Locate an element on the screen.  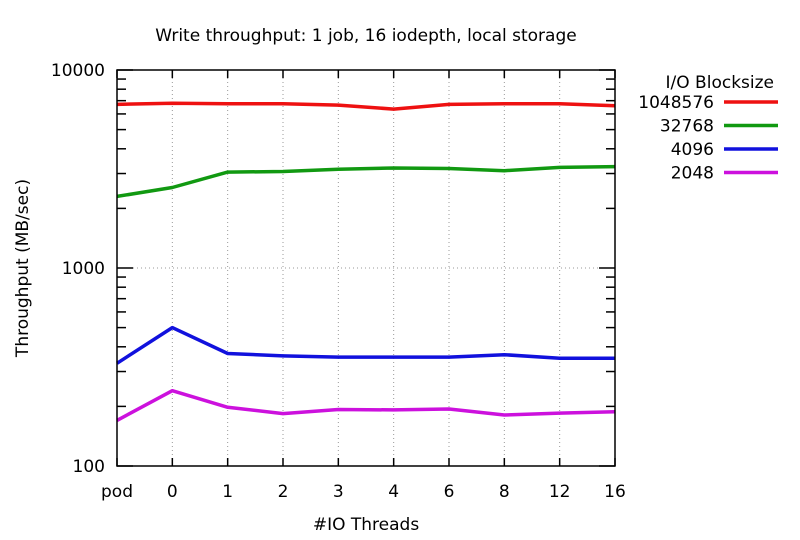
y-tick-label: 10000 is located at coordinates (78, 71).